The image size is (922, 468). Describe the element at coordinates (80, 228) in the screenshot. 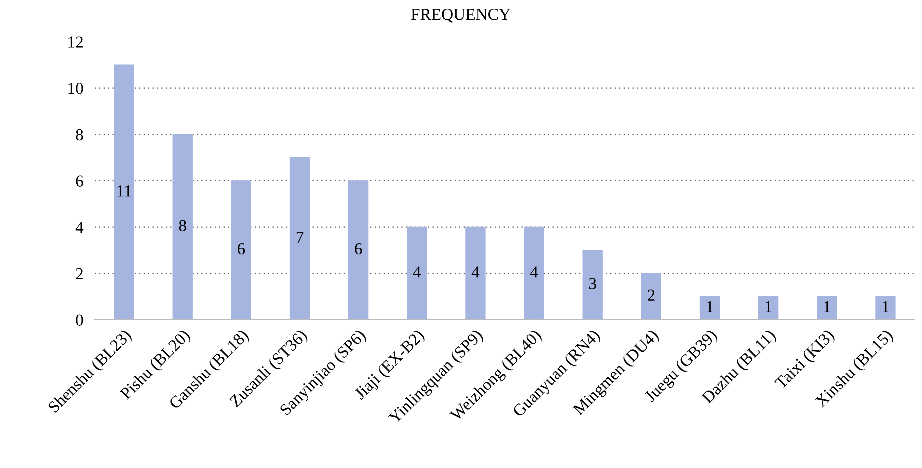

I see `y-tick-label: 4` at that location.